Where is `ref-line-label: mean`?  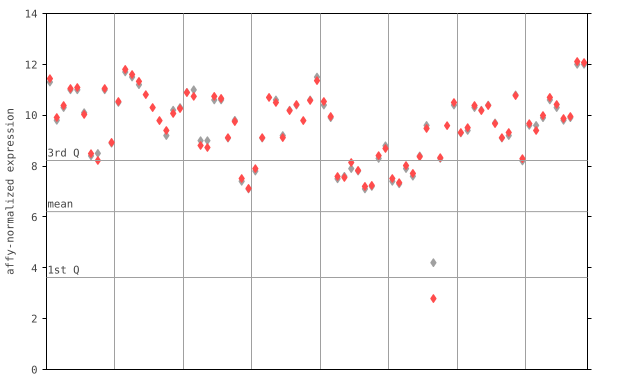 ref-line-label: mean is located at coordinates (61, 204).